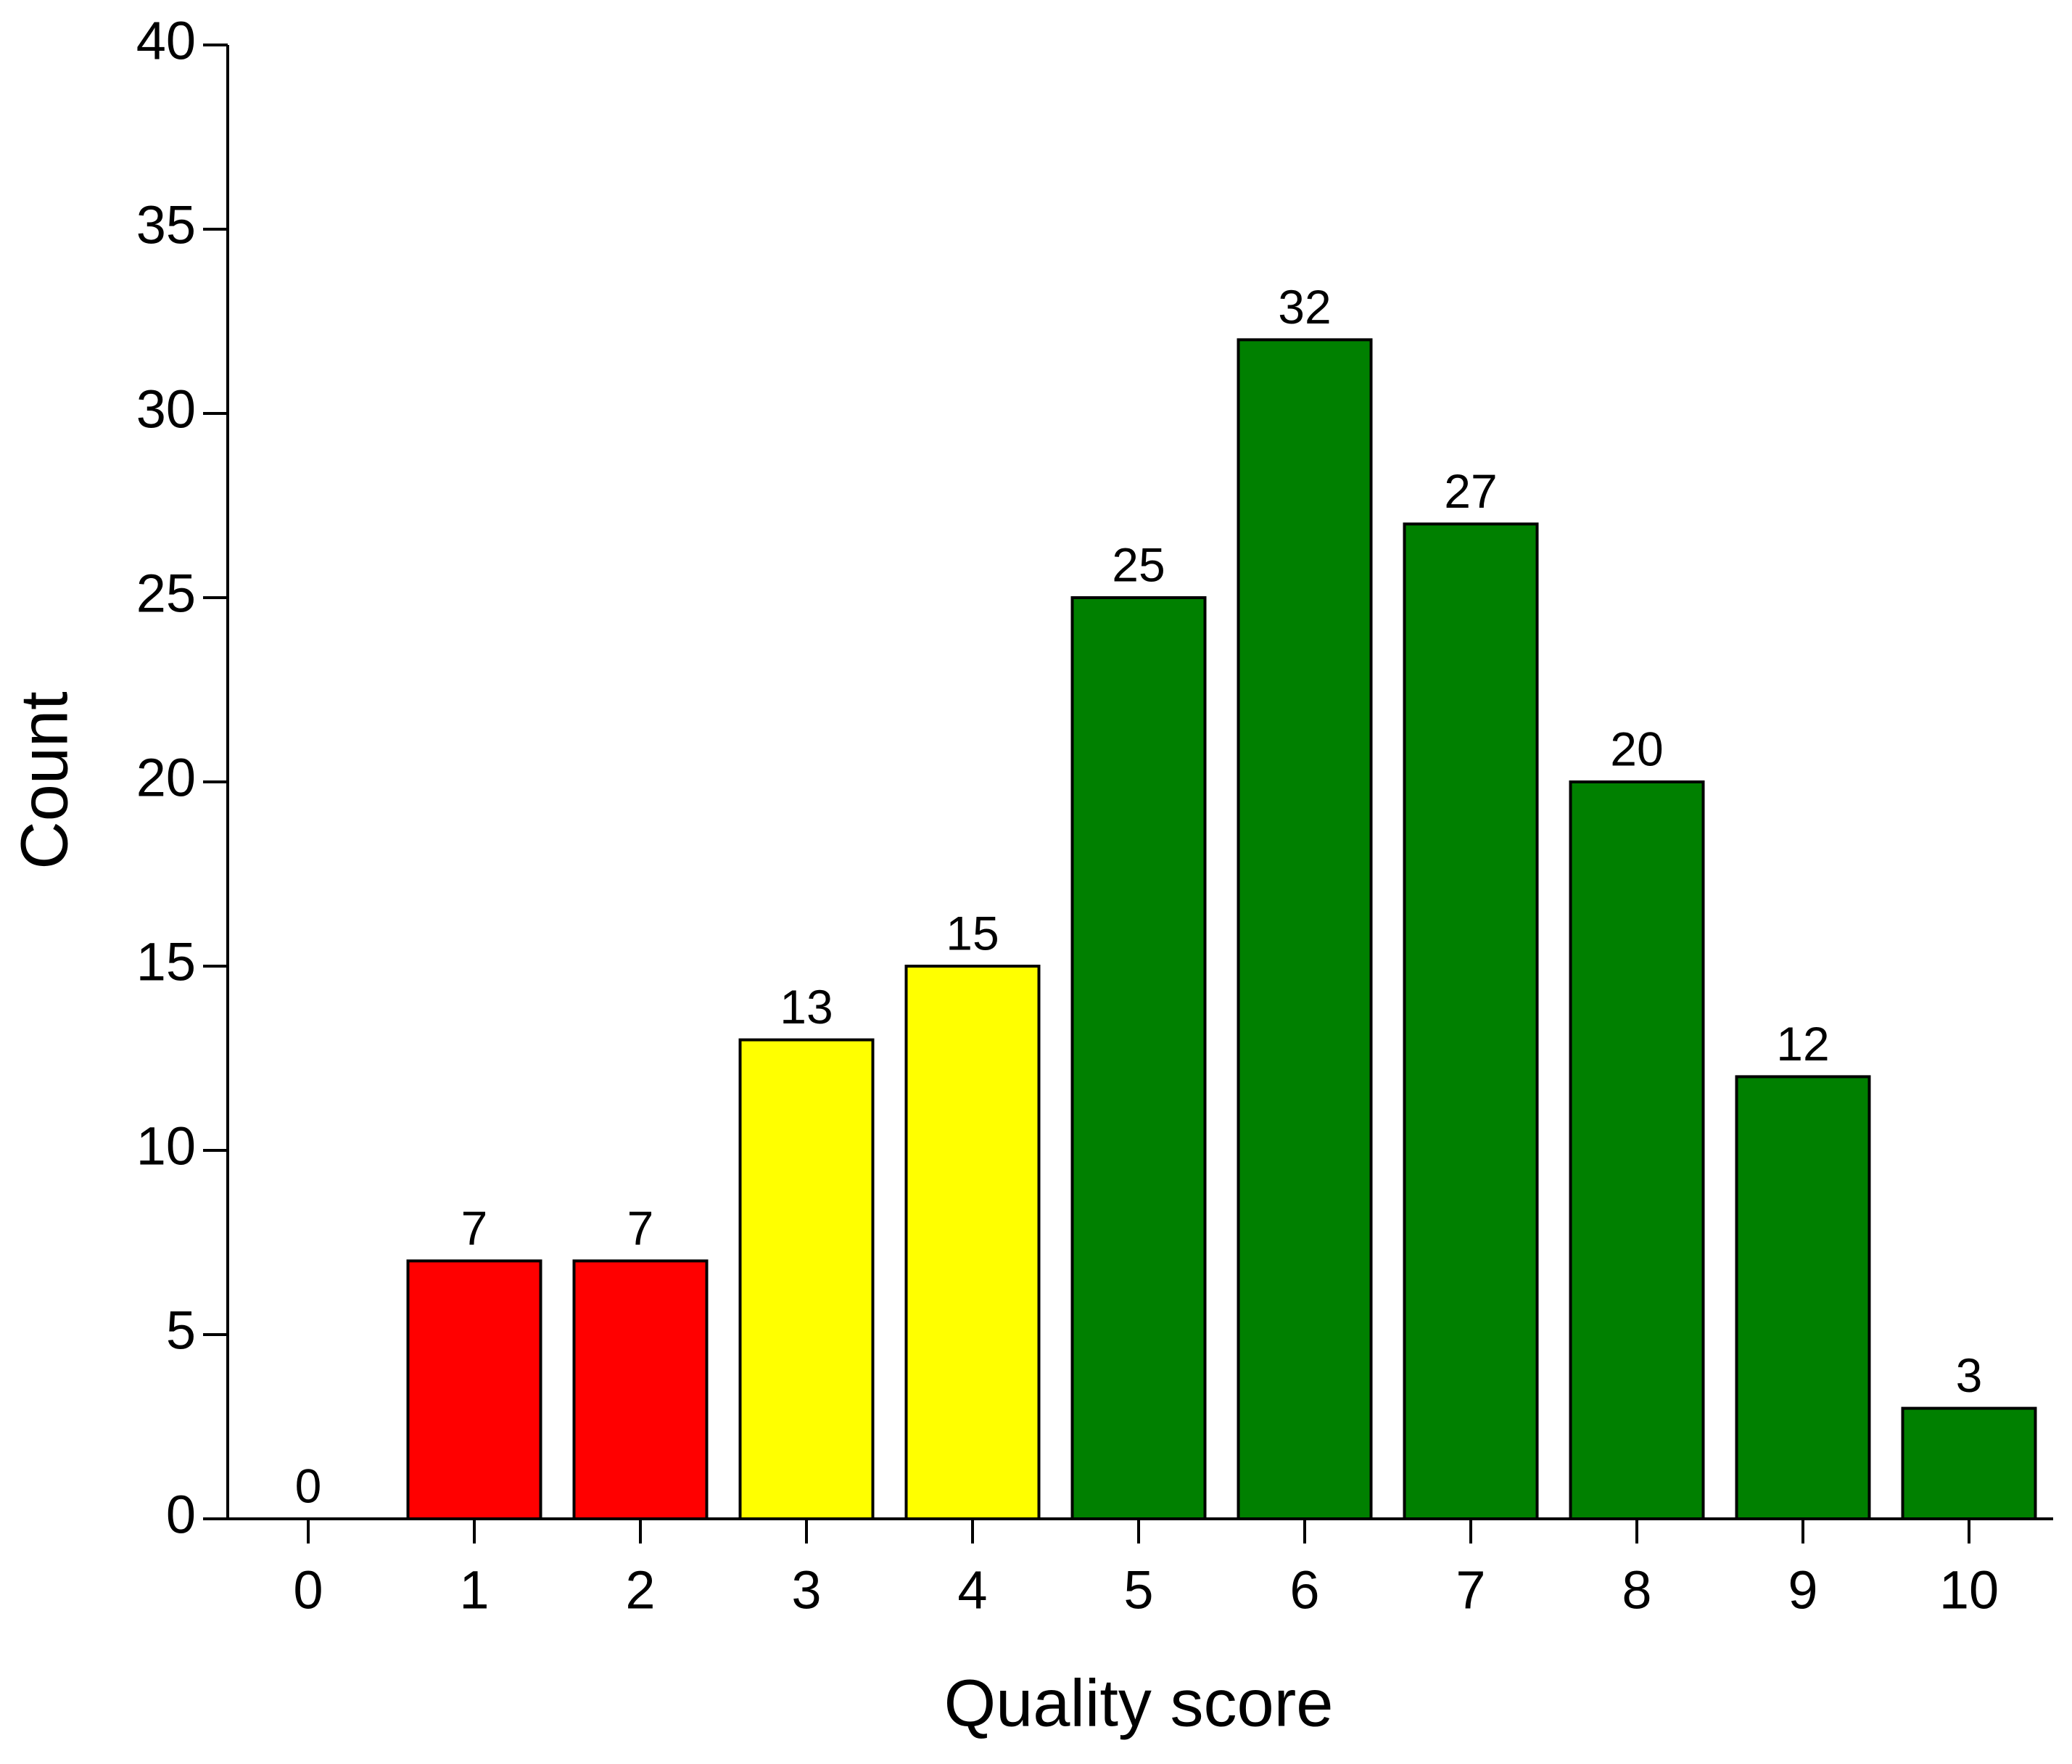  Describe the element at coordinates (1636, 748) in the screenshot. I see `value-label: 20` at that location.